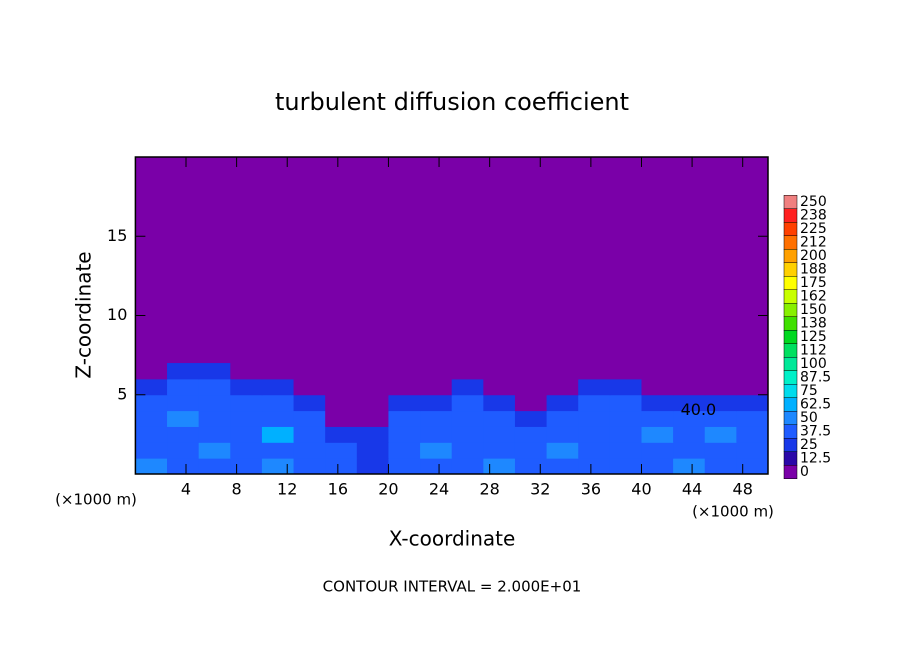  What do you see at coordinates (237, 489) in the screenshot?
I see `x-tick-label: 8` at bounding box center [237, 489].